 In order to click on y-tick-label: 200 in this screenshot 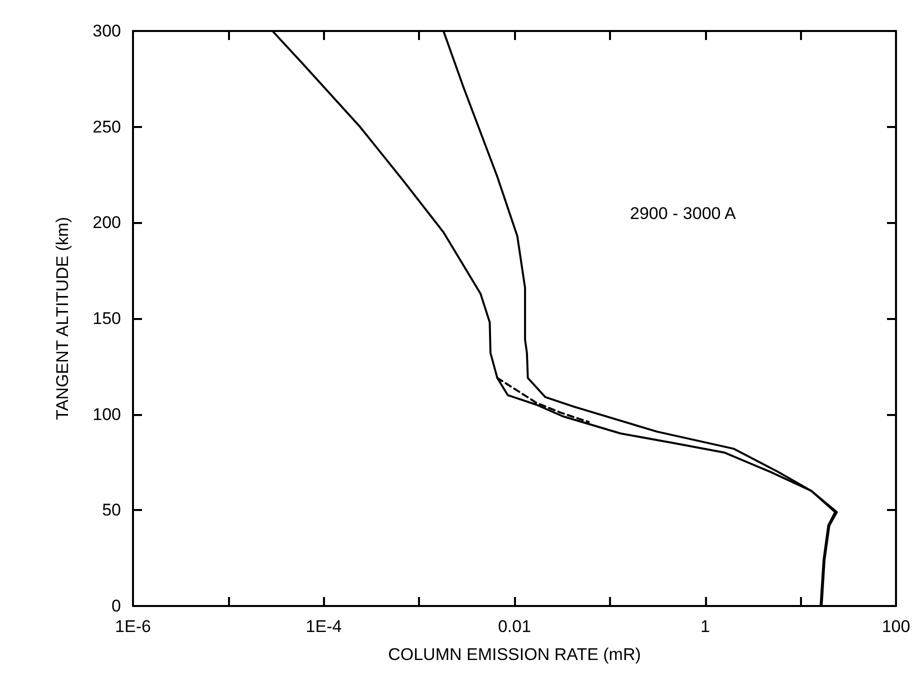, I will do `click(106, 222)`.